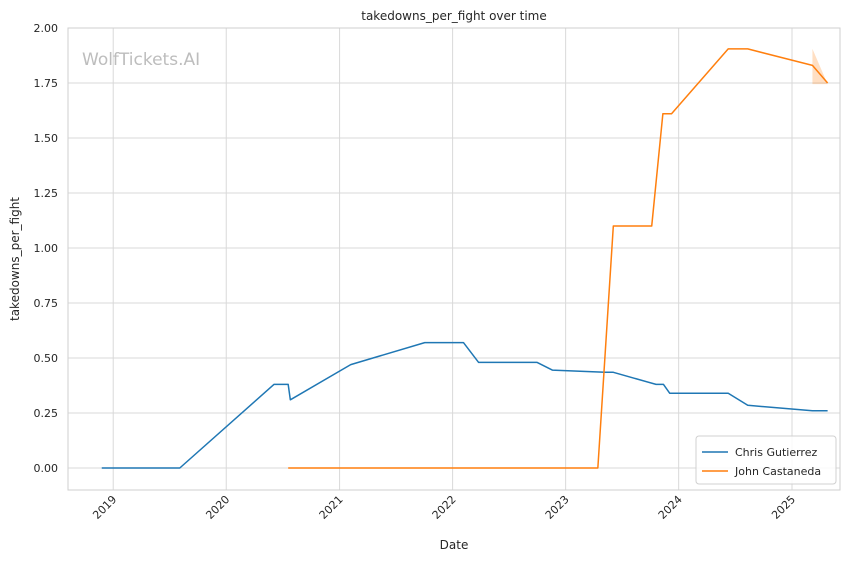 This screenshot has width=852, height=566. I want to click on y-tick-label: 1.75, so click(46, 83).